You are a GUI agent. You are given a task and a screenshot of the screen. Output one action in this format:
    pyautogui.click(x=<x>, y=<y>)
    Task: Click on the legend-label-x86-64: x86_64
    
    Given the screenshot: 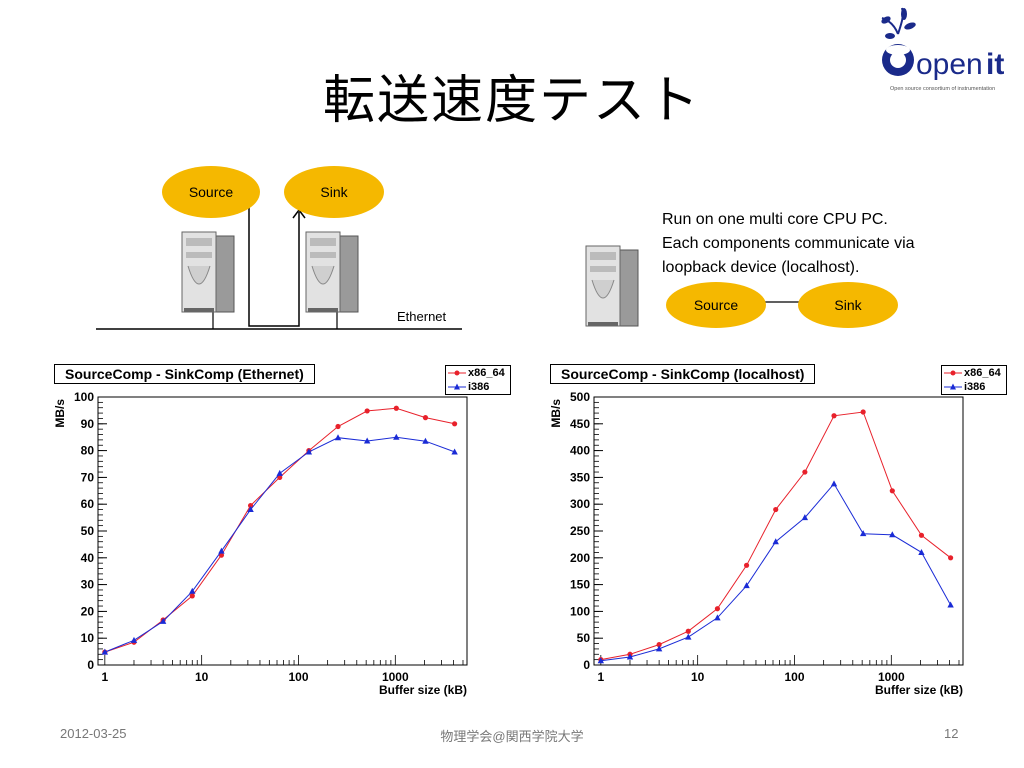 What is the action you would take?
    pyautogui.click(x=982, y=373)
    